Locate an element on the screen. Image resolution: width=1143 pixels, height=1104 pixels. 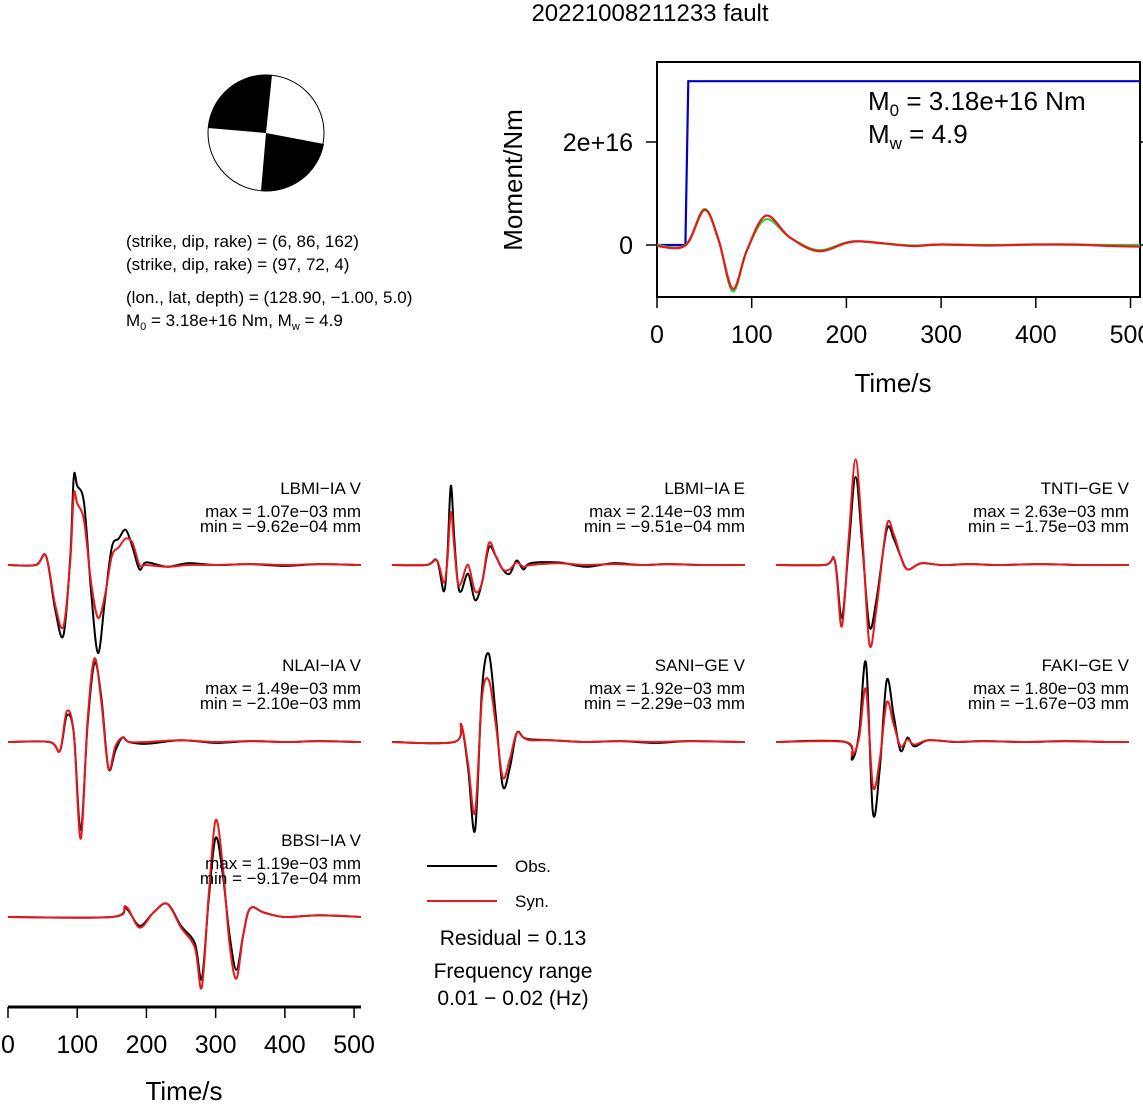
station-max-label: max = 1.07e−03 mm is located at coordinates (283, 511).